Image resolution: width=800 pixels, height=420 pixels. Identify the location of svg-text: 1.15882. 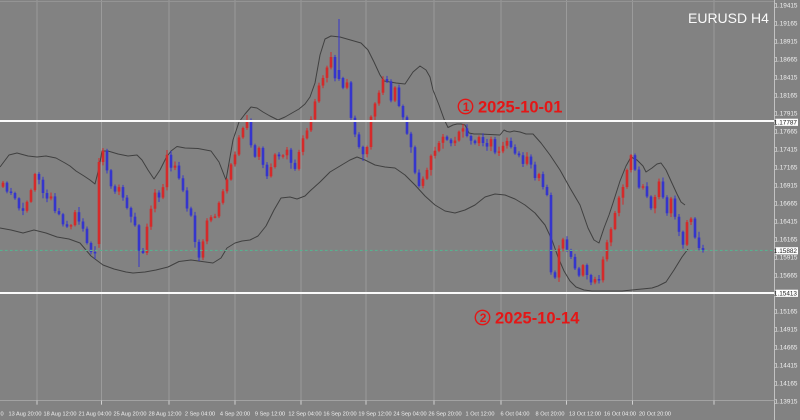
(786, 251).